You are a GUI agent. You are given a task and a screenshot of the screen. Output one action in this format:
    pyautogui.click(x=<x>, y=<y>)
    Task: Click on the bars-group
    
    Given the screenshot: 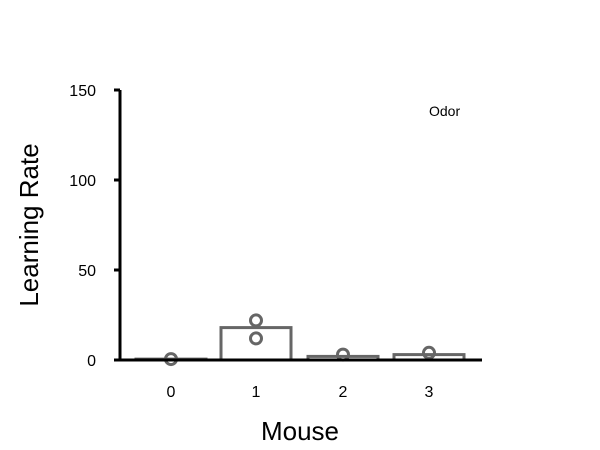 What is the action you would take?
    pyautogui.click(x=300, y=344)
    